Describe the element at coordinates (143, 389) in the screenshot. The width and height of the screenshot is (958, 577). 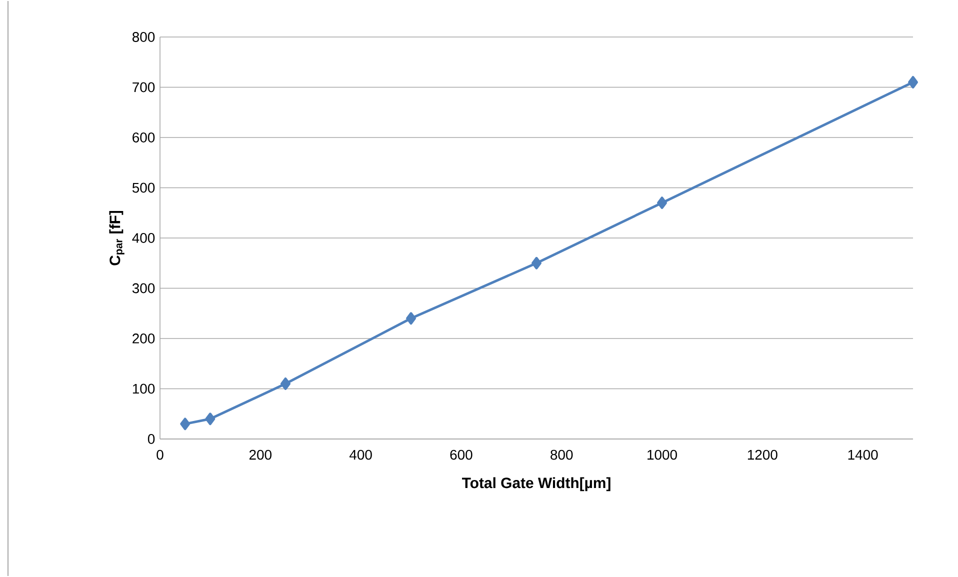
I see `y-tick-label: 100` at that location.